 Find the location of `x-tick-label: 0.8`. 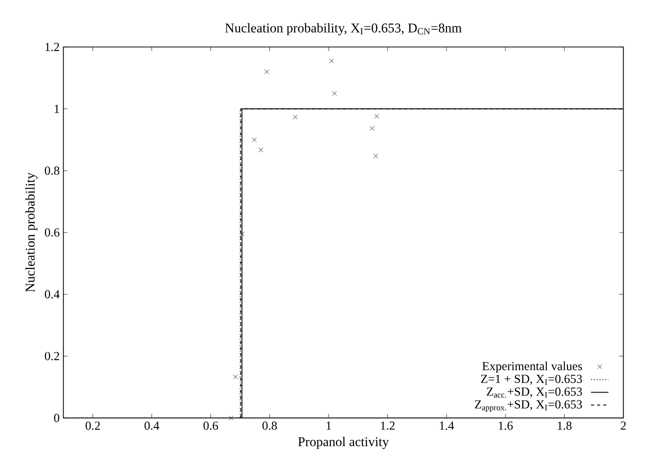

x-tick-label: 0.8 is located at coordinates (269, 426).